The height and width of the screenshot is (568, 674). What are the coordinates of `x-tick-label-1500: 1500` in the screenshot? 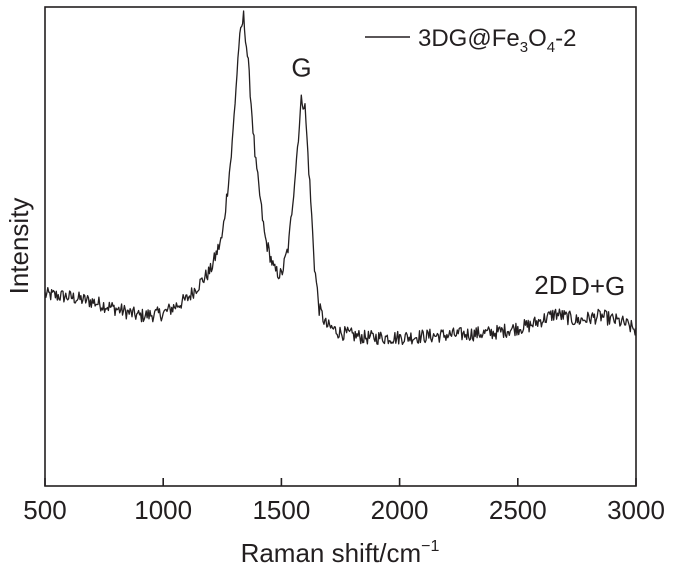 It's located at (281, 510).